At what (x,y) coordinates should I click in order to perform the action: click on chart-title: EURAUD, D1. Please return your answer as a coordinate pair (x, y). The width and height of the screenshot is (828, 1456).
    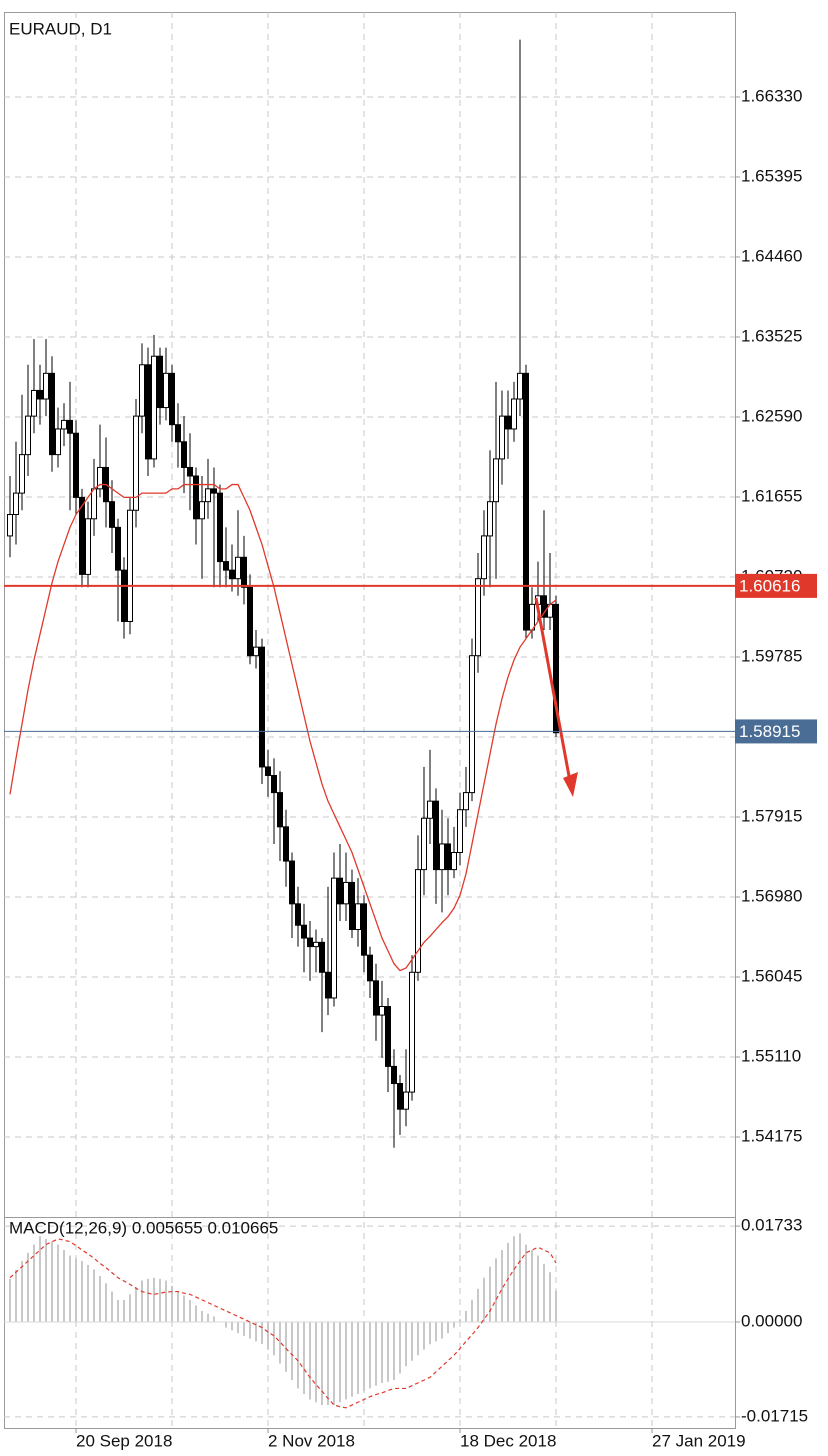
    Looking at the image, I should click on (60, 28).